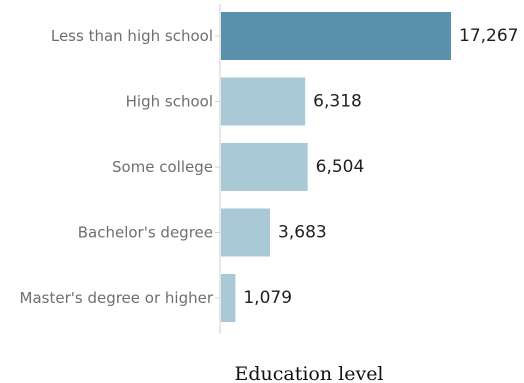  Describe the element at coordinates (169, 102) in the screenshot. I see `category-label-high-school: High school` at that location.